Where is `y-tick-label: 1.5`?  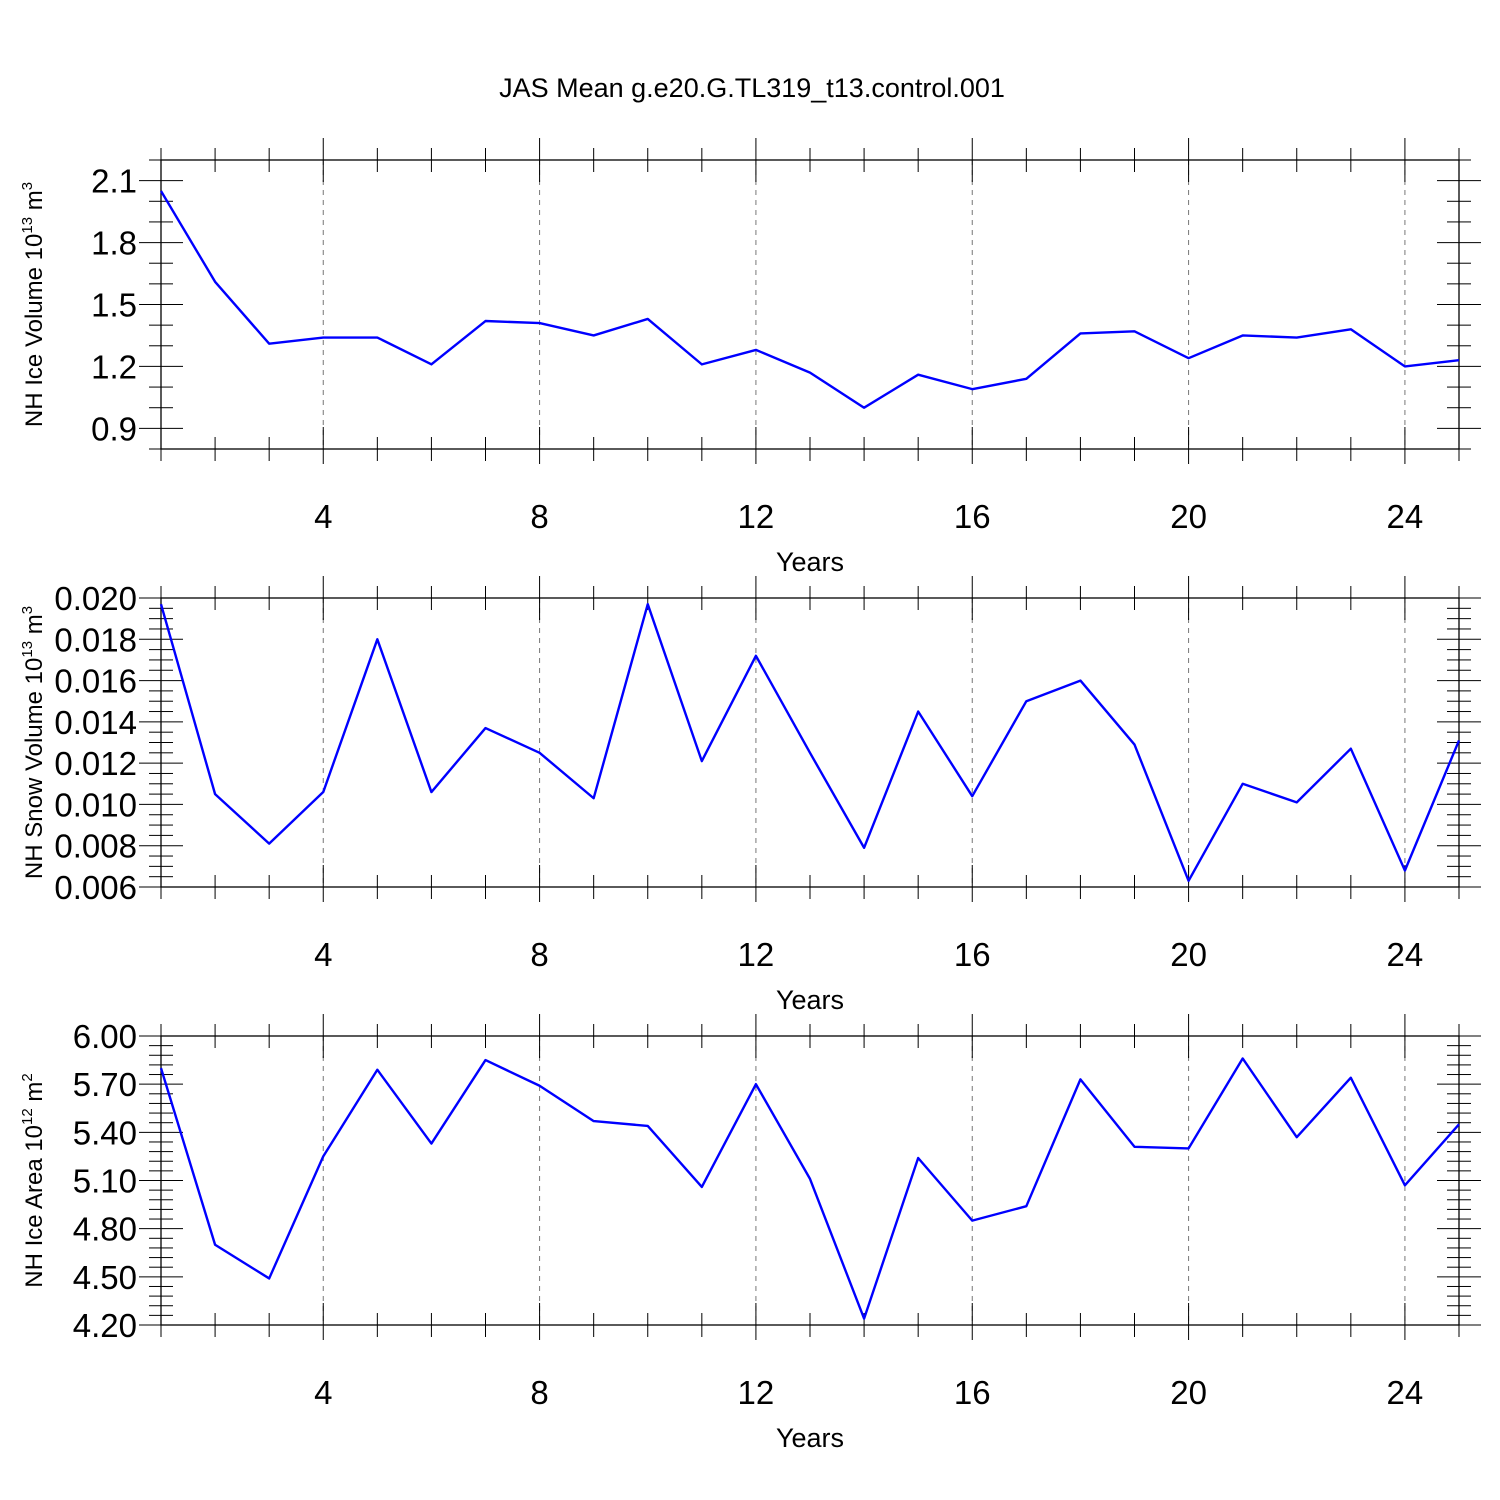
y-tick-label: 1.5 is located at coordinates (114, 305).